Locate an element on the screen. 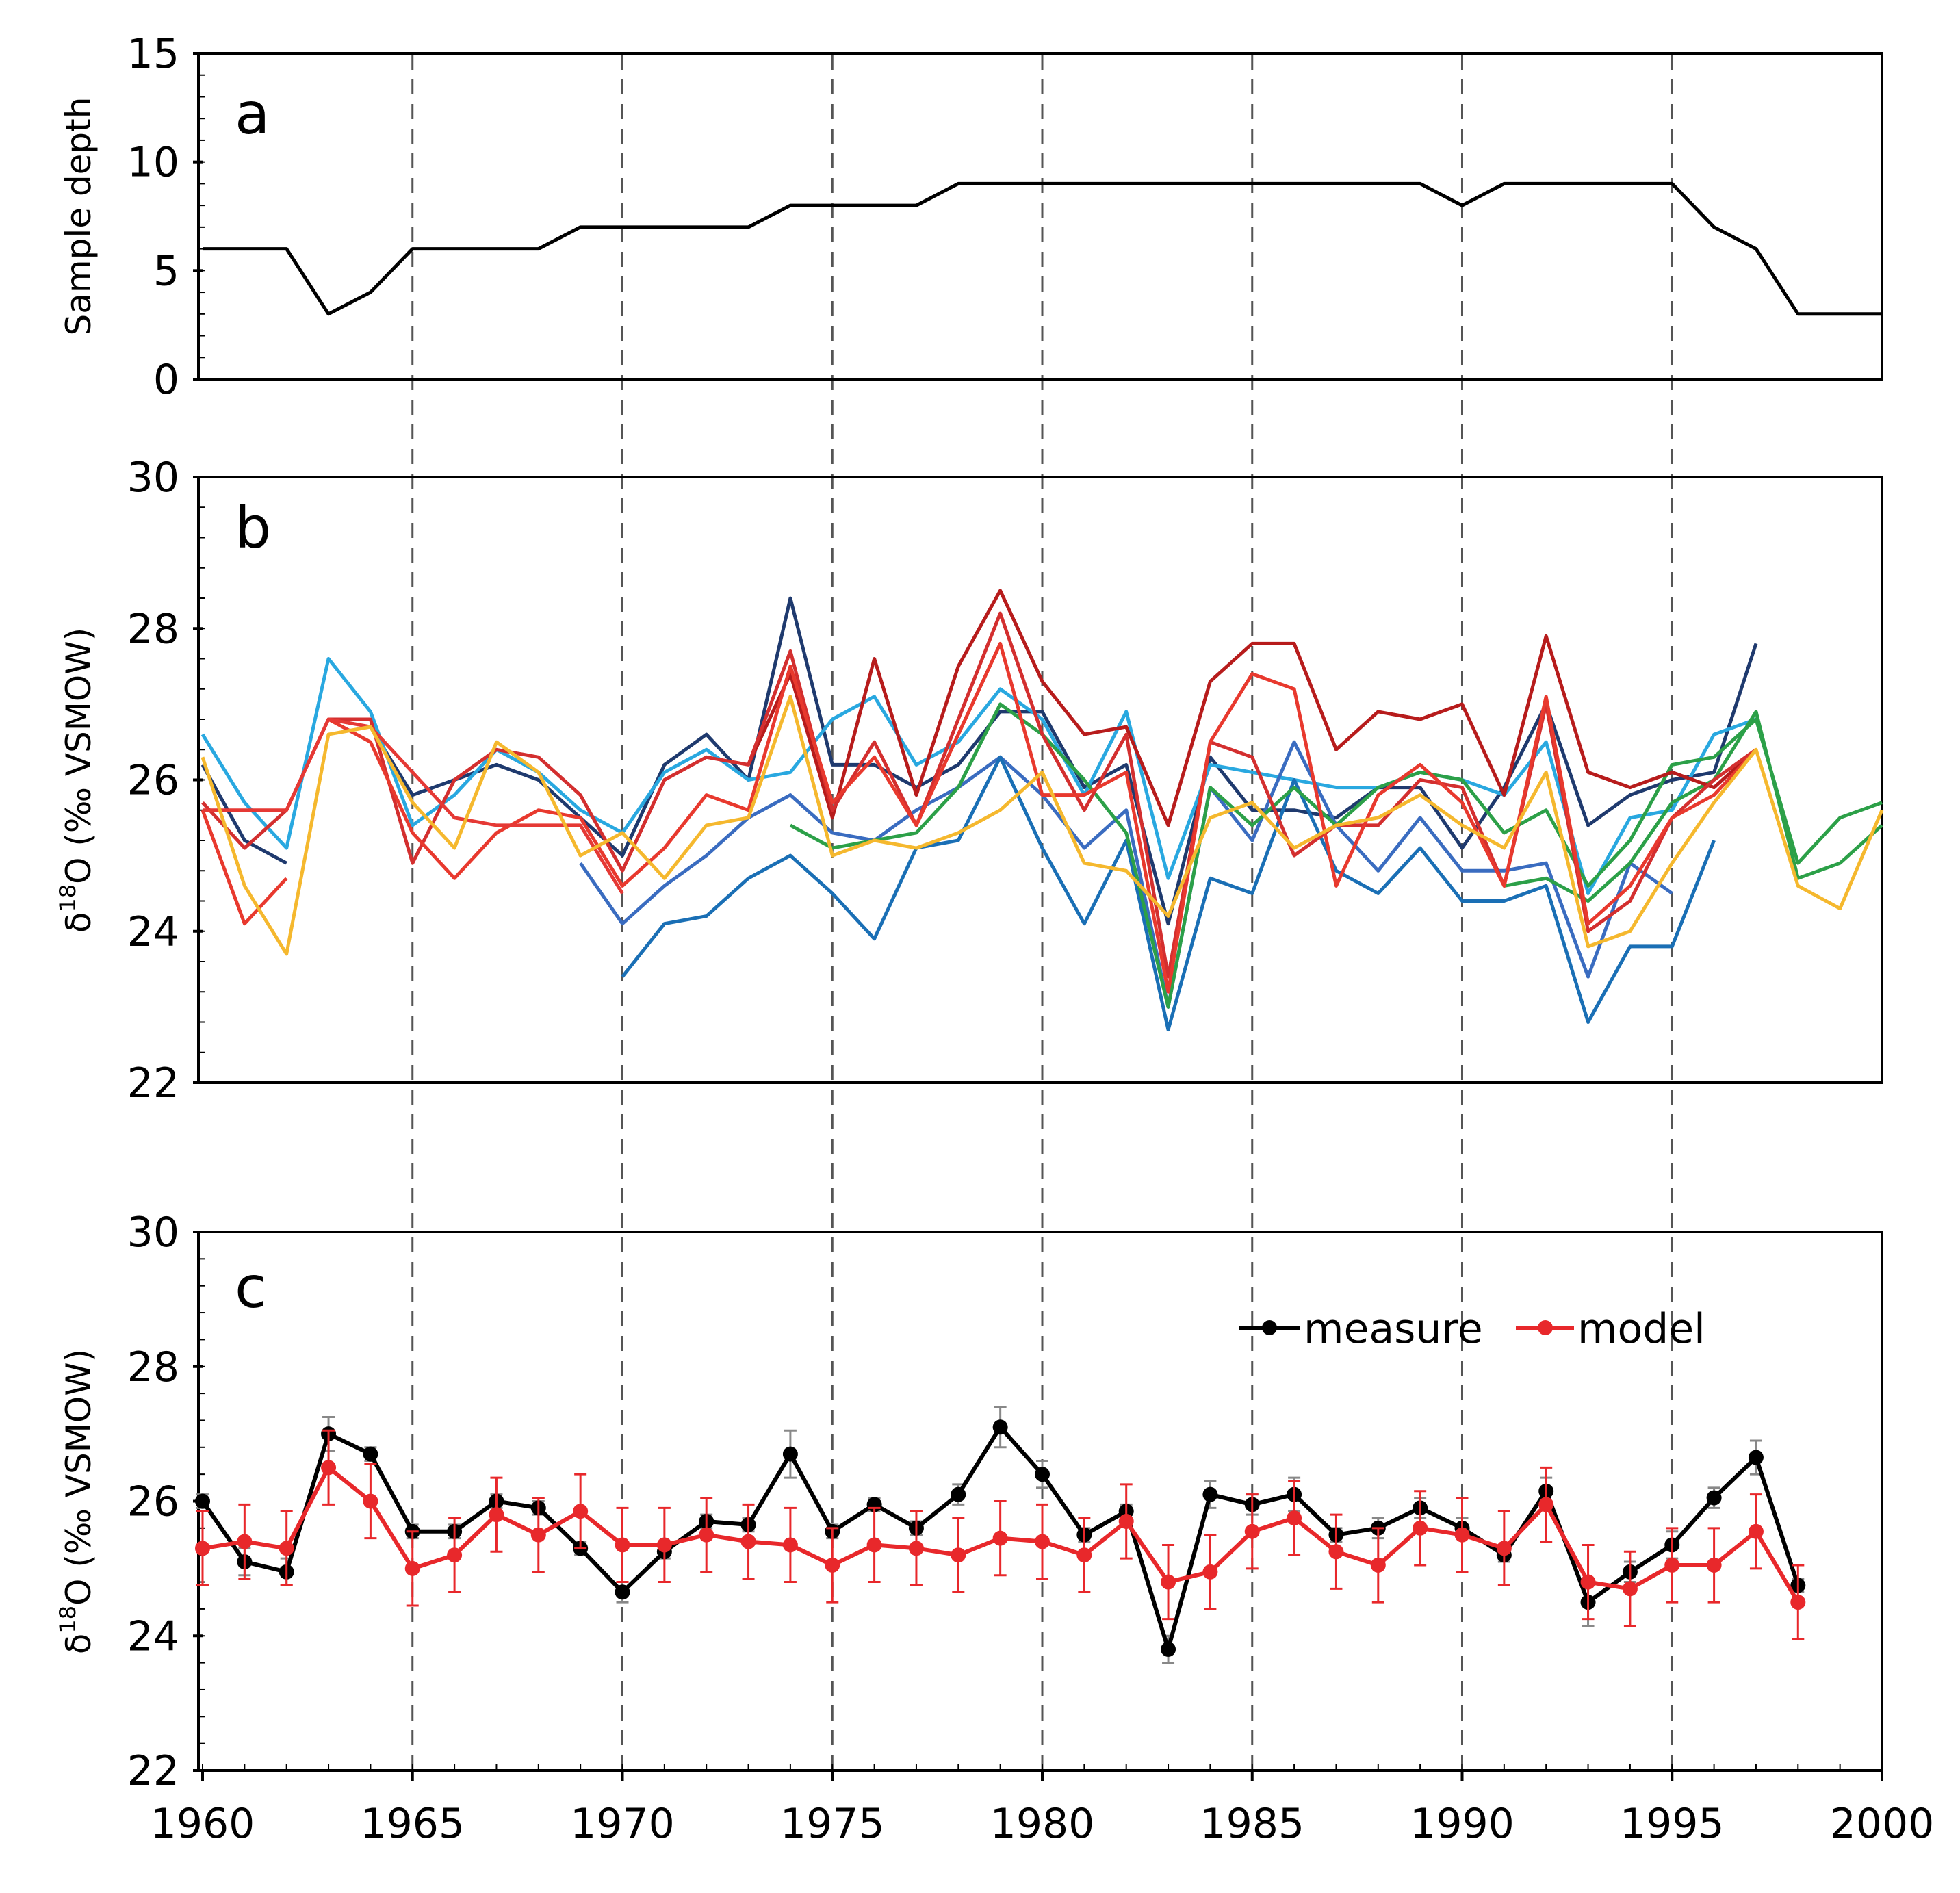 The width and height of the screenshot is (1960, 1893). legend-model-label: model is located at coordinates (1641, 1329).